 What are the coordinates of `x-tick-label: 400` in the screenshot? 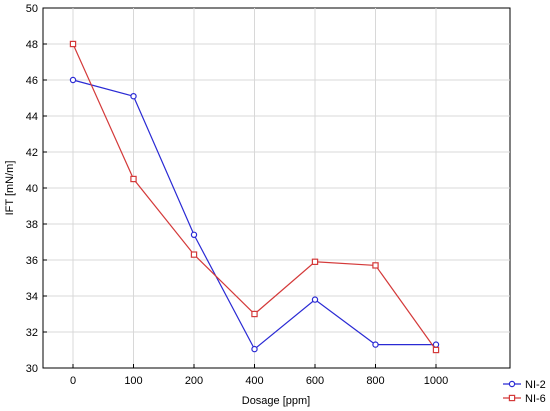 It's located at (254, 381).